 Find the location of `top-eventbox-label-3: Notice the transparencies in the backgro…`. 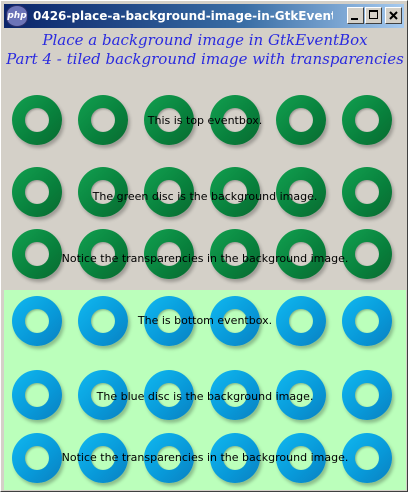

top-eventbox-label-3: Notice the transparencies in the backgro… is located at coordinates (205, 258).